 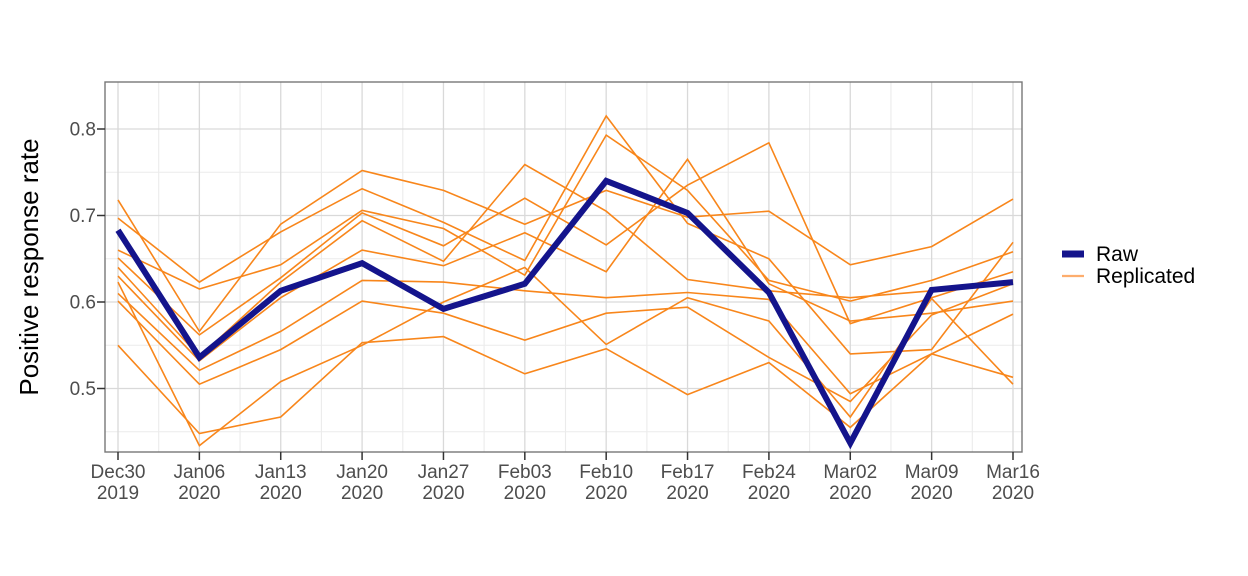 I want to click on x-tick-label: Jan06 2020, so click(x=199, y=483).